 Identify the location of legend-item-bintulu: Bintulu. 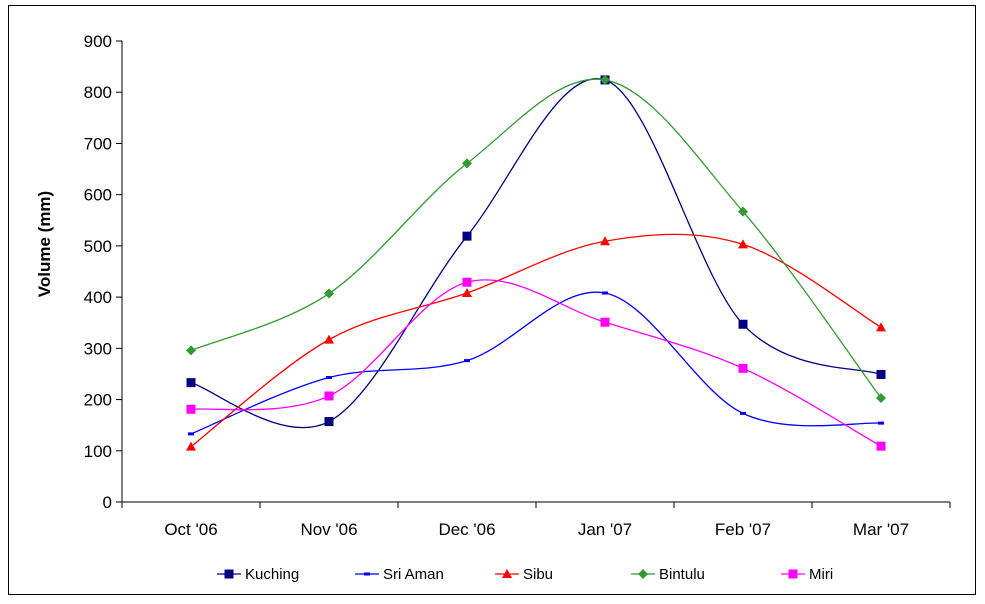
(668, 574).